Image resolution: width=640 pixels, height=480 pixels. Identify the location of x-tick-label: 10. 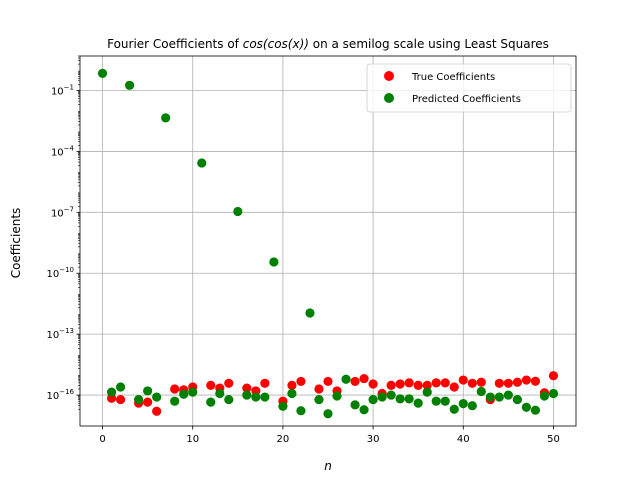
(192, 439).